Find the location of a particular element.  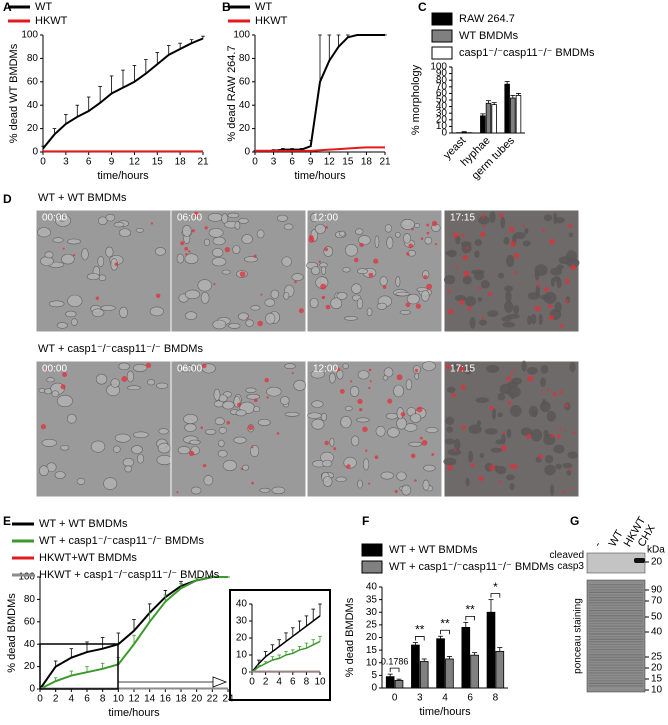

zoom-arrowhead is located at coordinates (220, 682).